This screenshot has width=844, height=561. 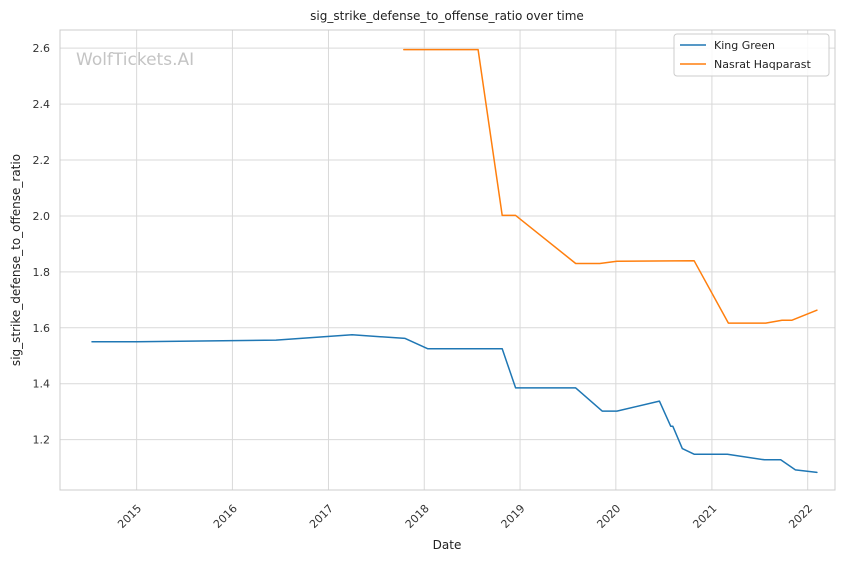 I want to click on y-axis-ticks: 1.2 1.4 1.6 1.8 2.0 2.2 2.4 2.6, so click(x=42, y=244).